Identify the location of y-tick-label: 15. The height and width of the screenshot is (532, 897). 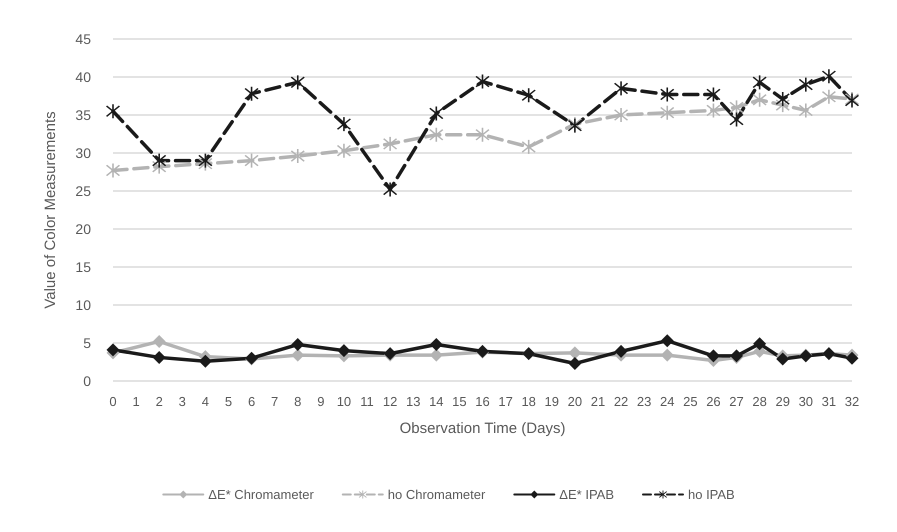
(83, 267).